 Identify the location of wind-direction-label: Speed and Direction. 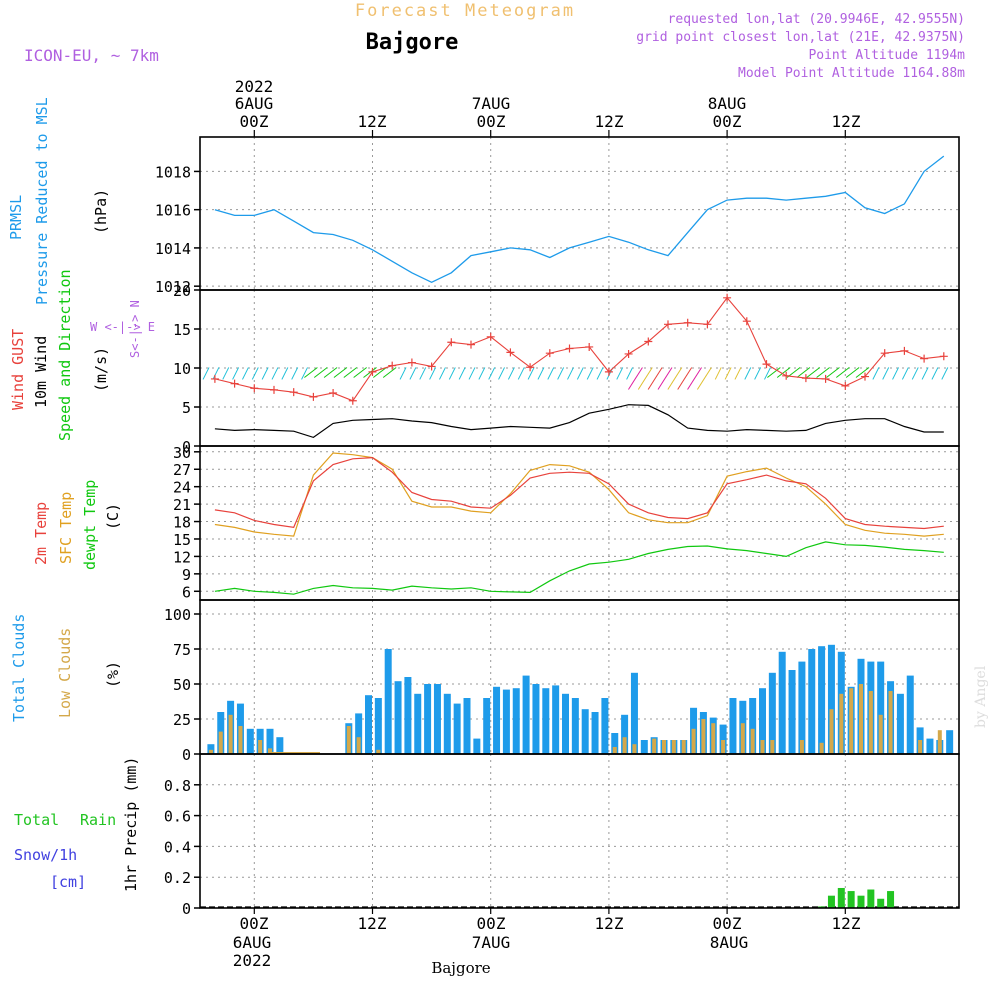
(65, 355).